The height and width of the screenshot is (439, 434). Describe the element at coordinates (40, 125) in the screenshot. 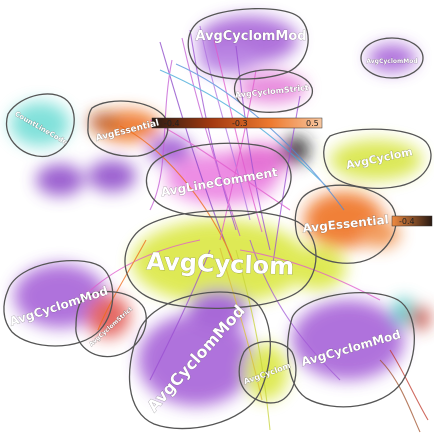

I see `cluster-outline-countlinecode` at that location.